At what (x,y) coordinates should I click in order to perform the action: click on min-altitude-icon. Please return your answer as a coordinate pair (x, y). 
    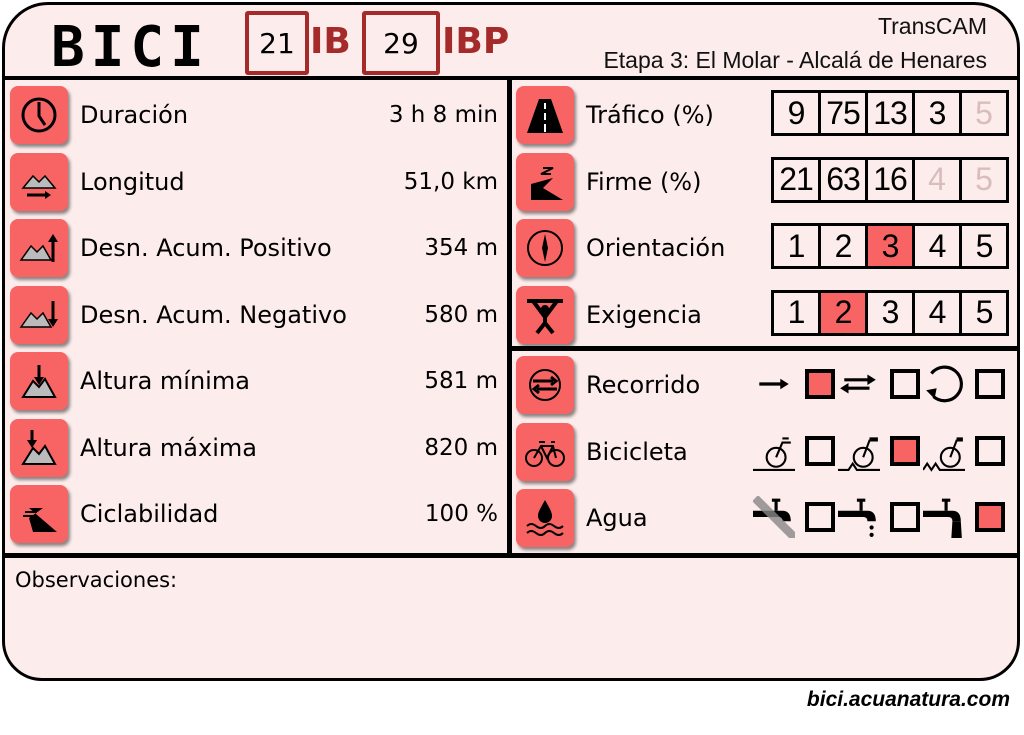
    Looking at the image, I should click on (39, 381).